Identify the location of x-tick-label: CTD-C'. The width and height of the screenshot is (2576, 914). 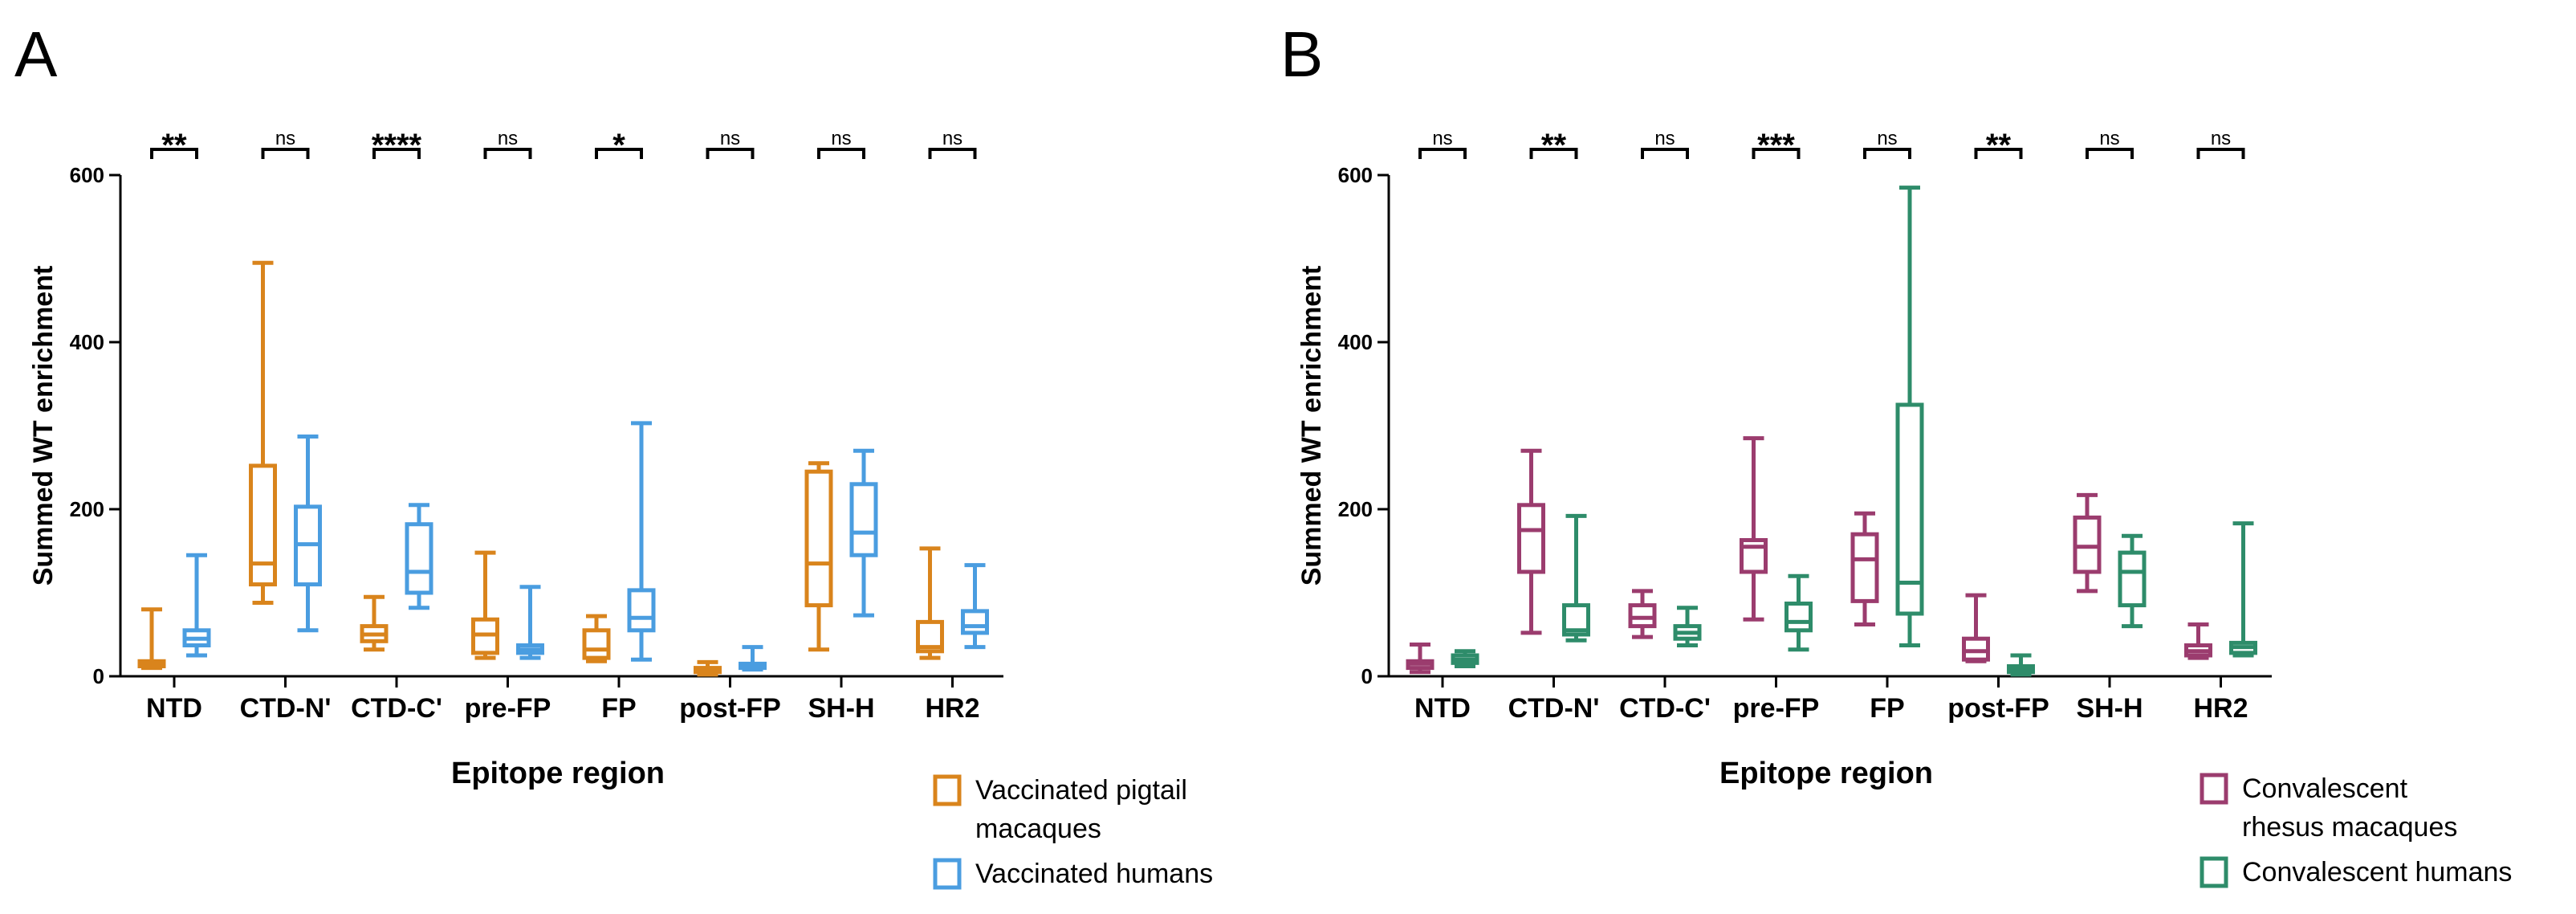
(1665, 708).